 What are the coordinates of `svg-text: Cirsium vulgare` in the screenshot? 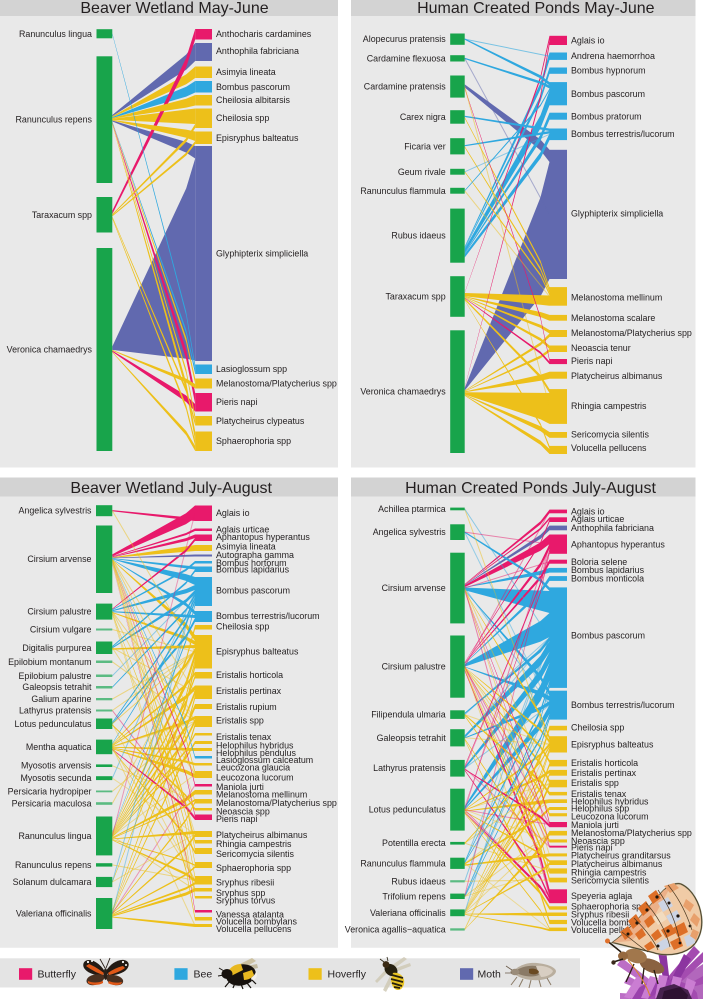 It's located at (61, 630).